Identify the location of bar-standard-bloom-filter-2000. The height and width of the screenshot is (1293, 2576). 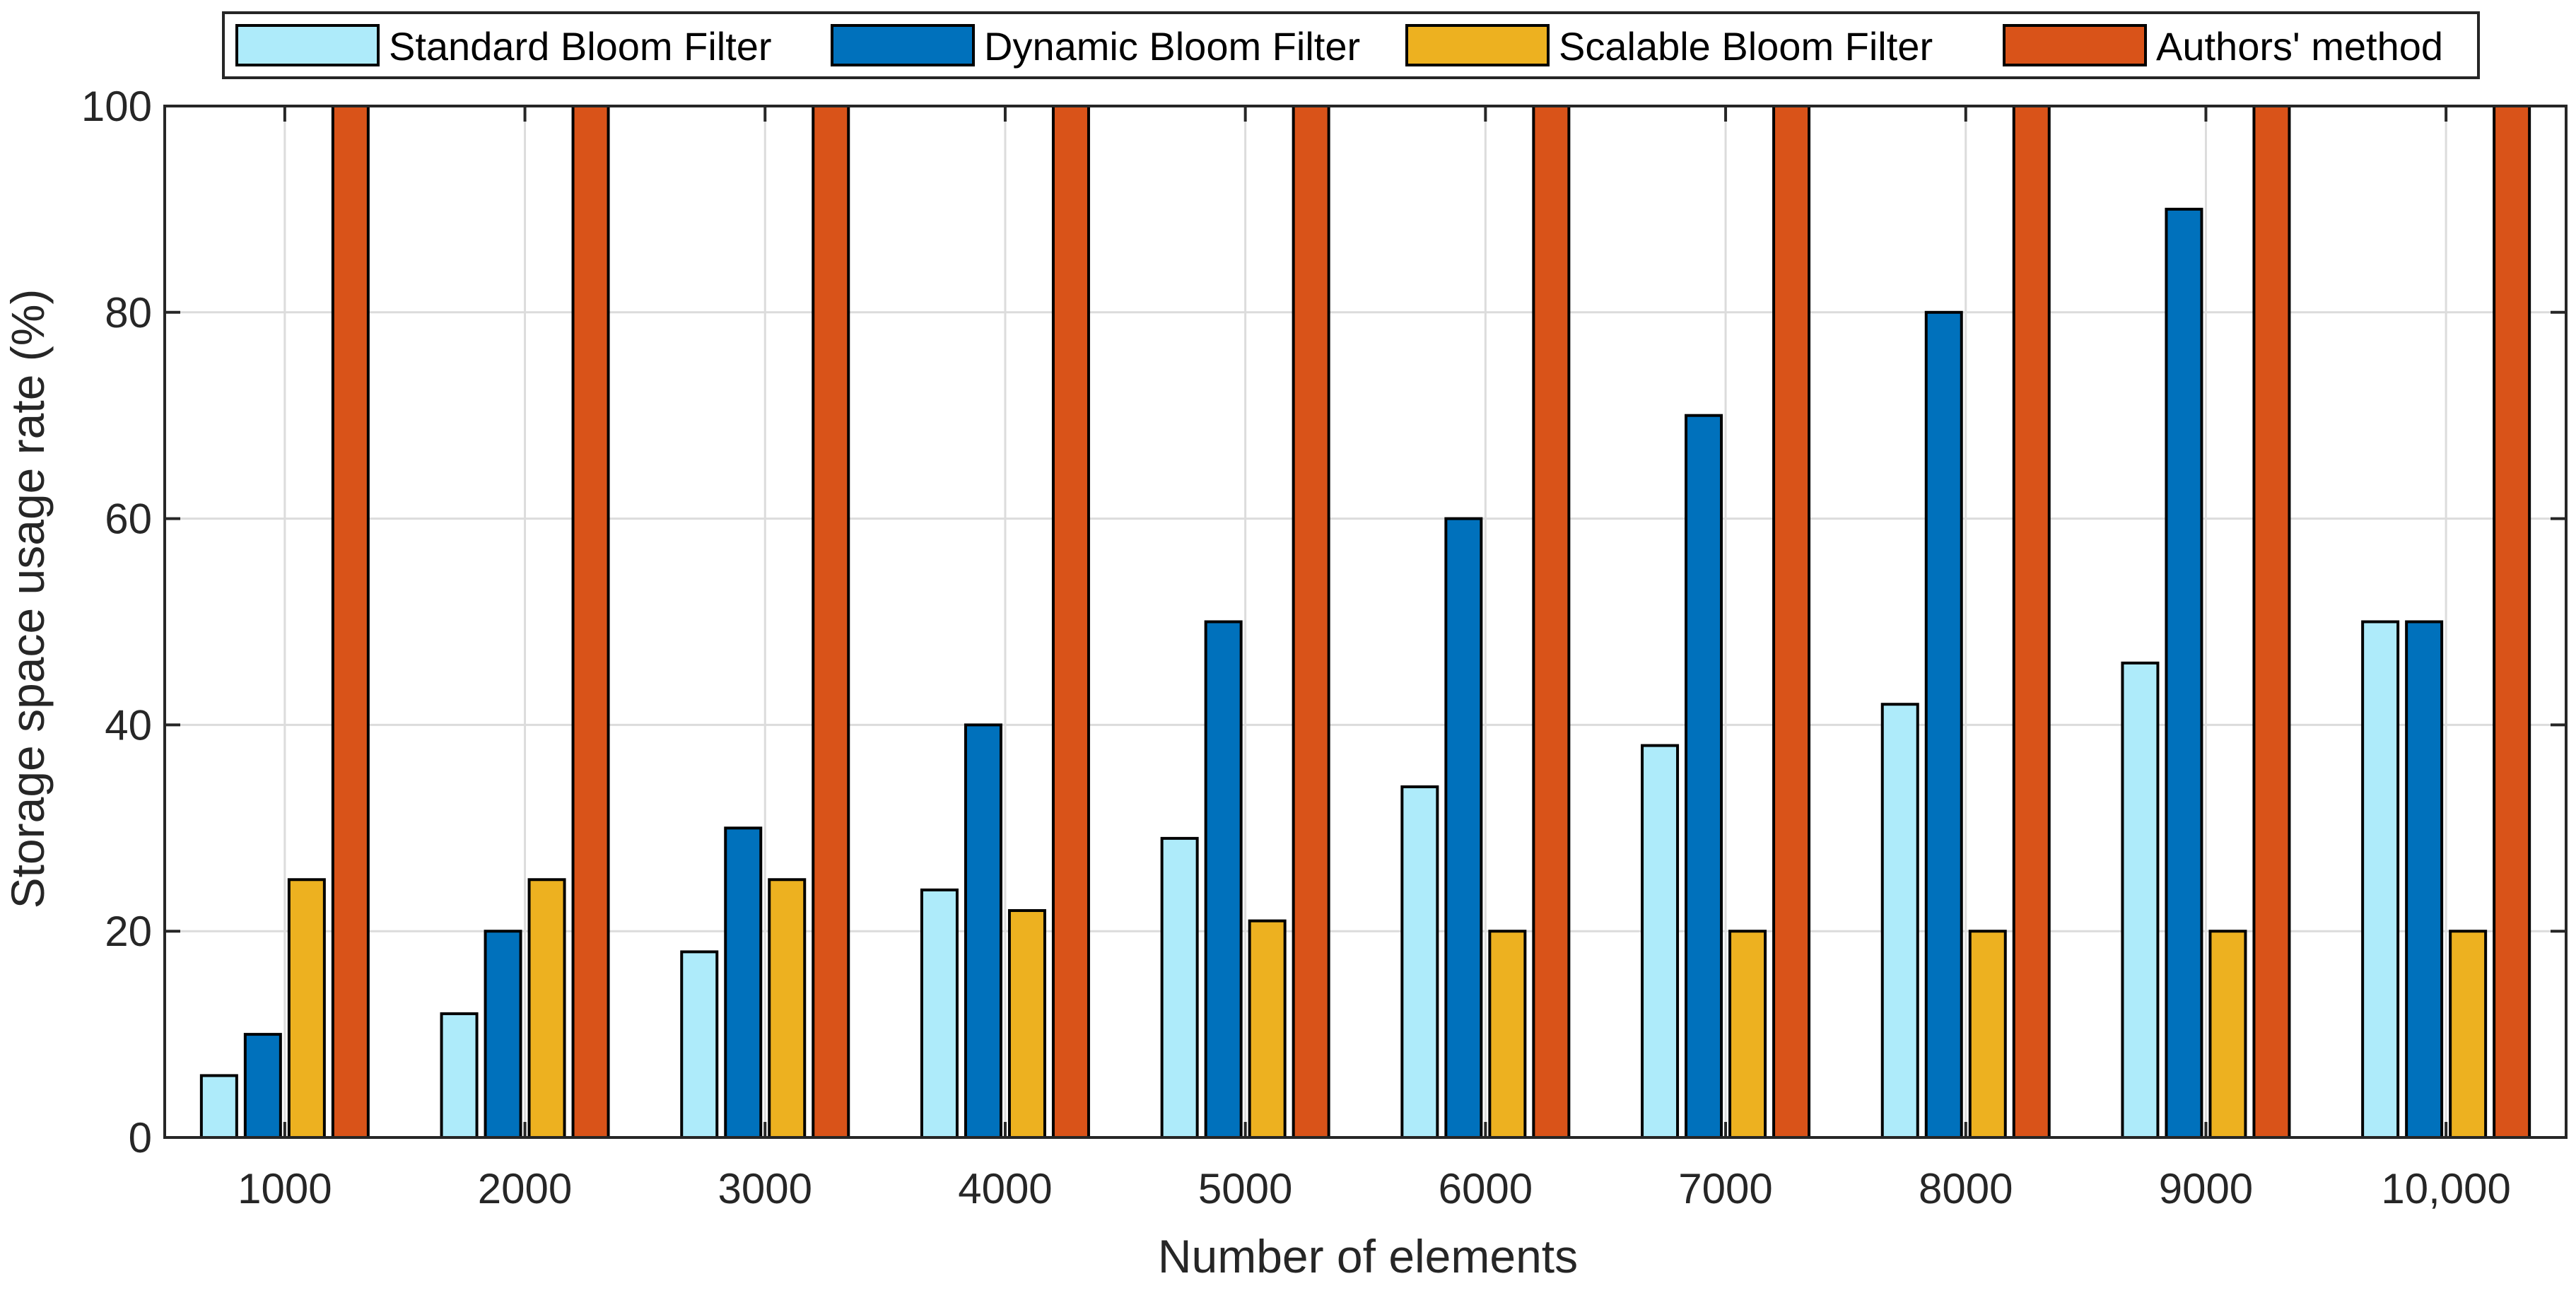
(459, 1076).